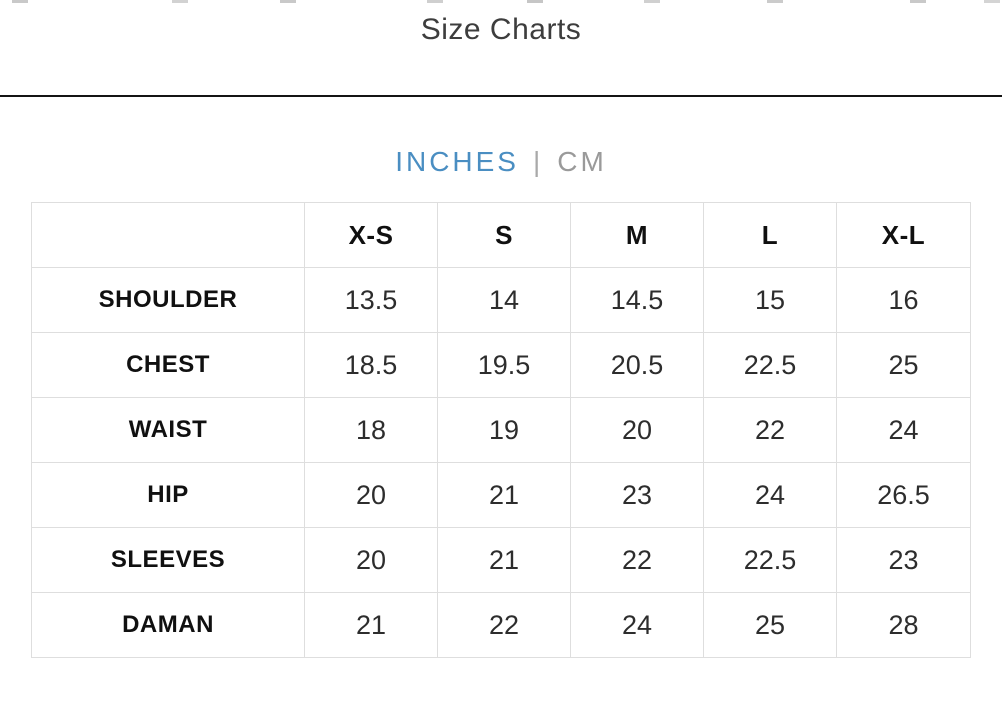  What do you see at coordinates (903, 430) in the screenshot?
I see `cell-waist-xl: 24` at bounding box center [903, 430].